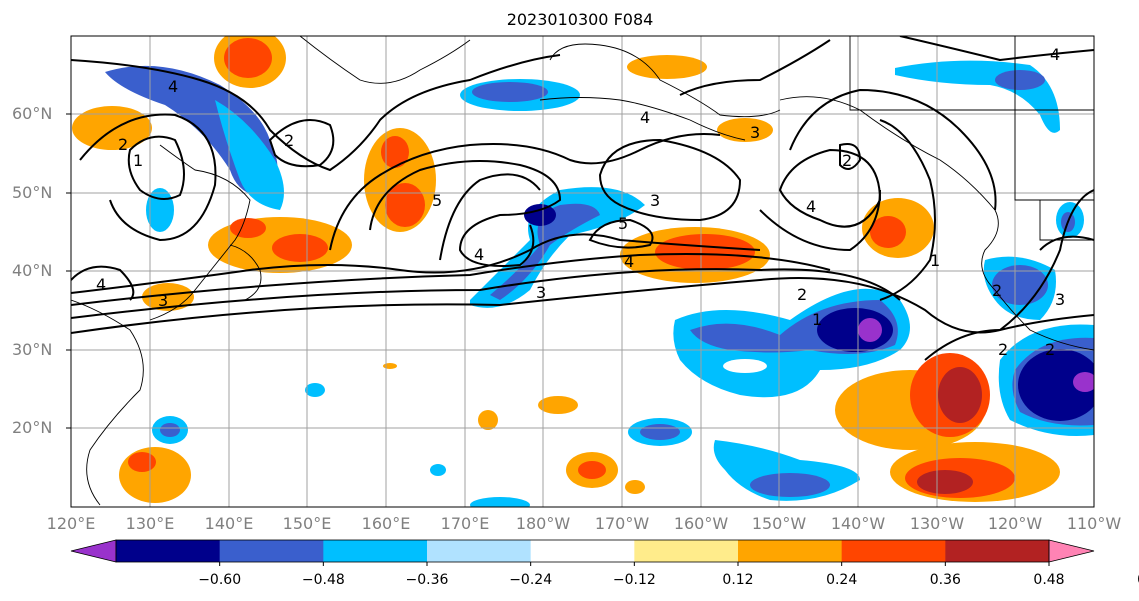 Image resolution: width=1139 pixels, height=601 pixels. I want to click on colorbar-label: 0.36, so click(945, 580).